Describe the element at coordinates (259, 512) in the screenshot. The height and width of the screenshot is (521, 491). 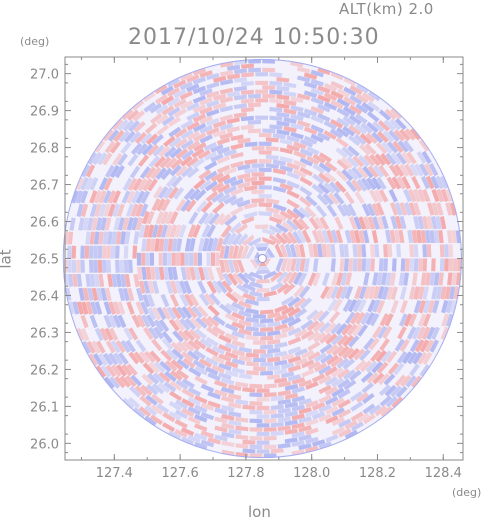
I see `x-axis-label: lon` at that location.